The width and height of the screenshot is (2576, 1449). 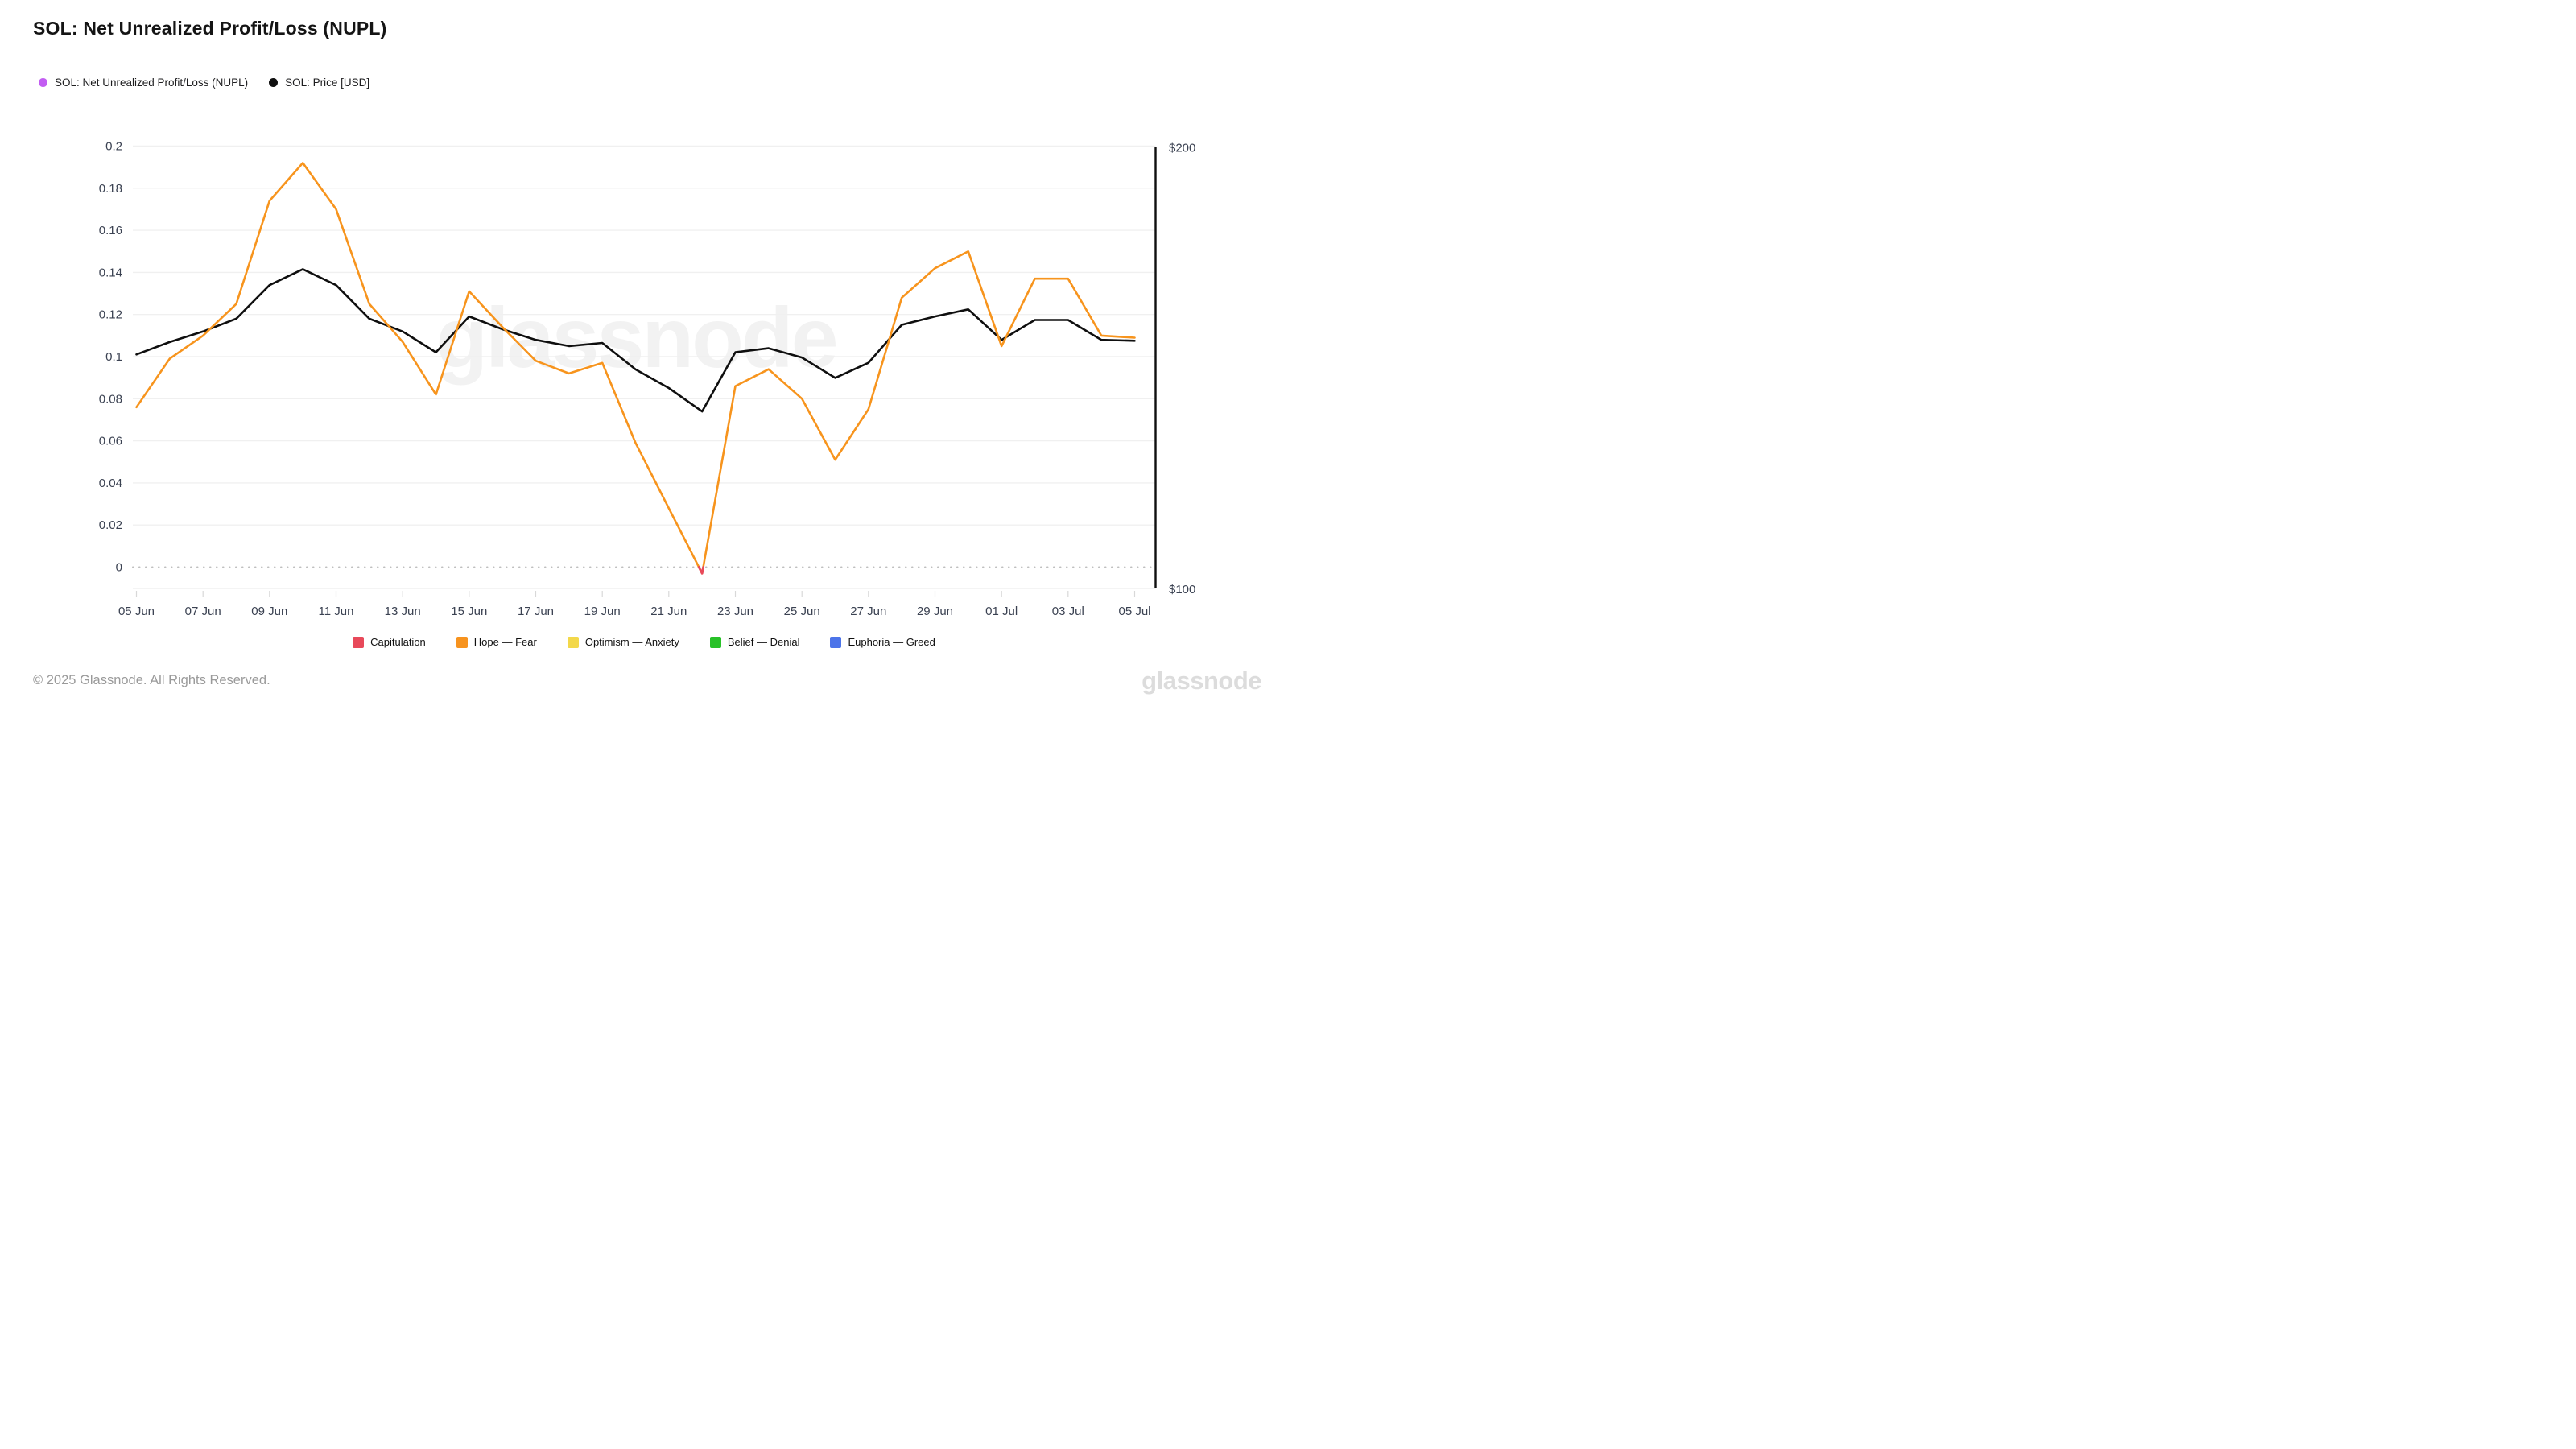 What do you see at coordinates (536, 611) in the screenshot?
I see `x-axis-tick-label: 17 Jun` at bounding box center [536, 611].